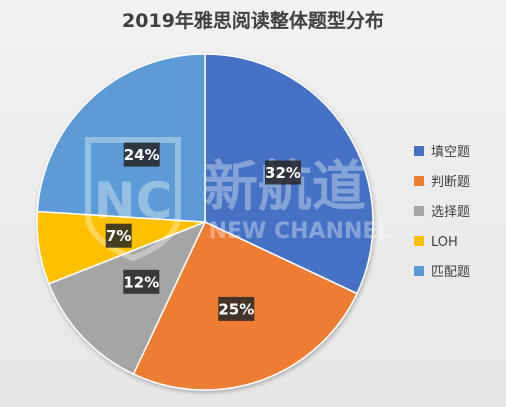  What do you see at coordinates (450, 152) in the screenshot?
I see `legend-label-0: 填空题` at bounding box center [450, 152].